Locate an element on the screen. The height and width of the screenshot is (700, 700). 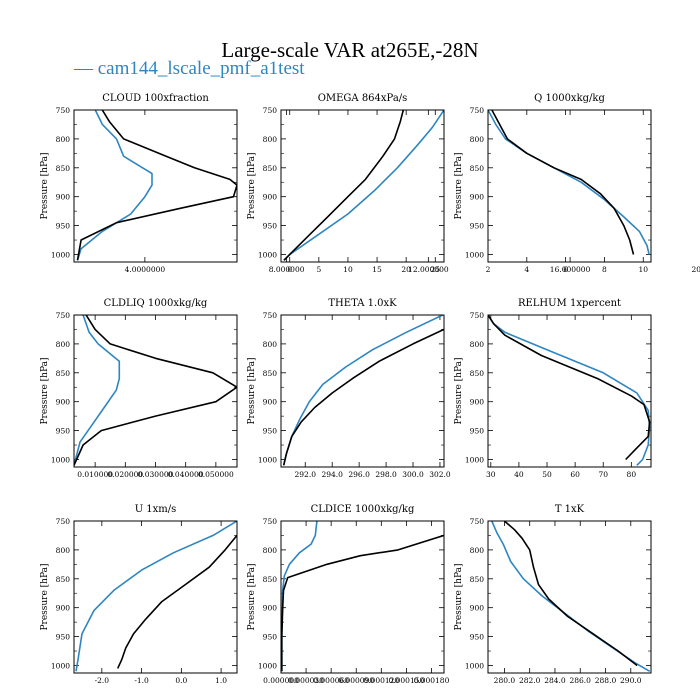
legend-label: cam144_lscale_pmf_a1test is located at coordinates (201, 68).